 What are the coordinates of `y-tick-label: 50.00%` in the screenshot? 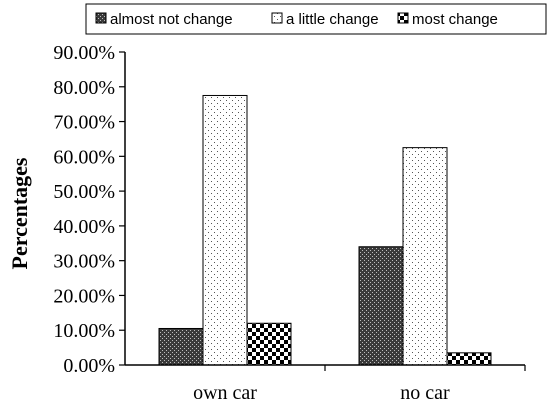 It's located at (84, 192).